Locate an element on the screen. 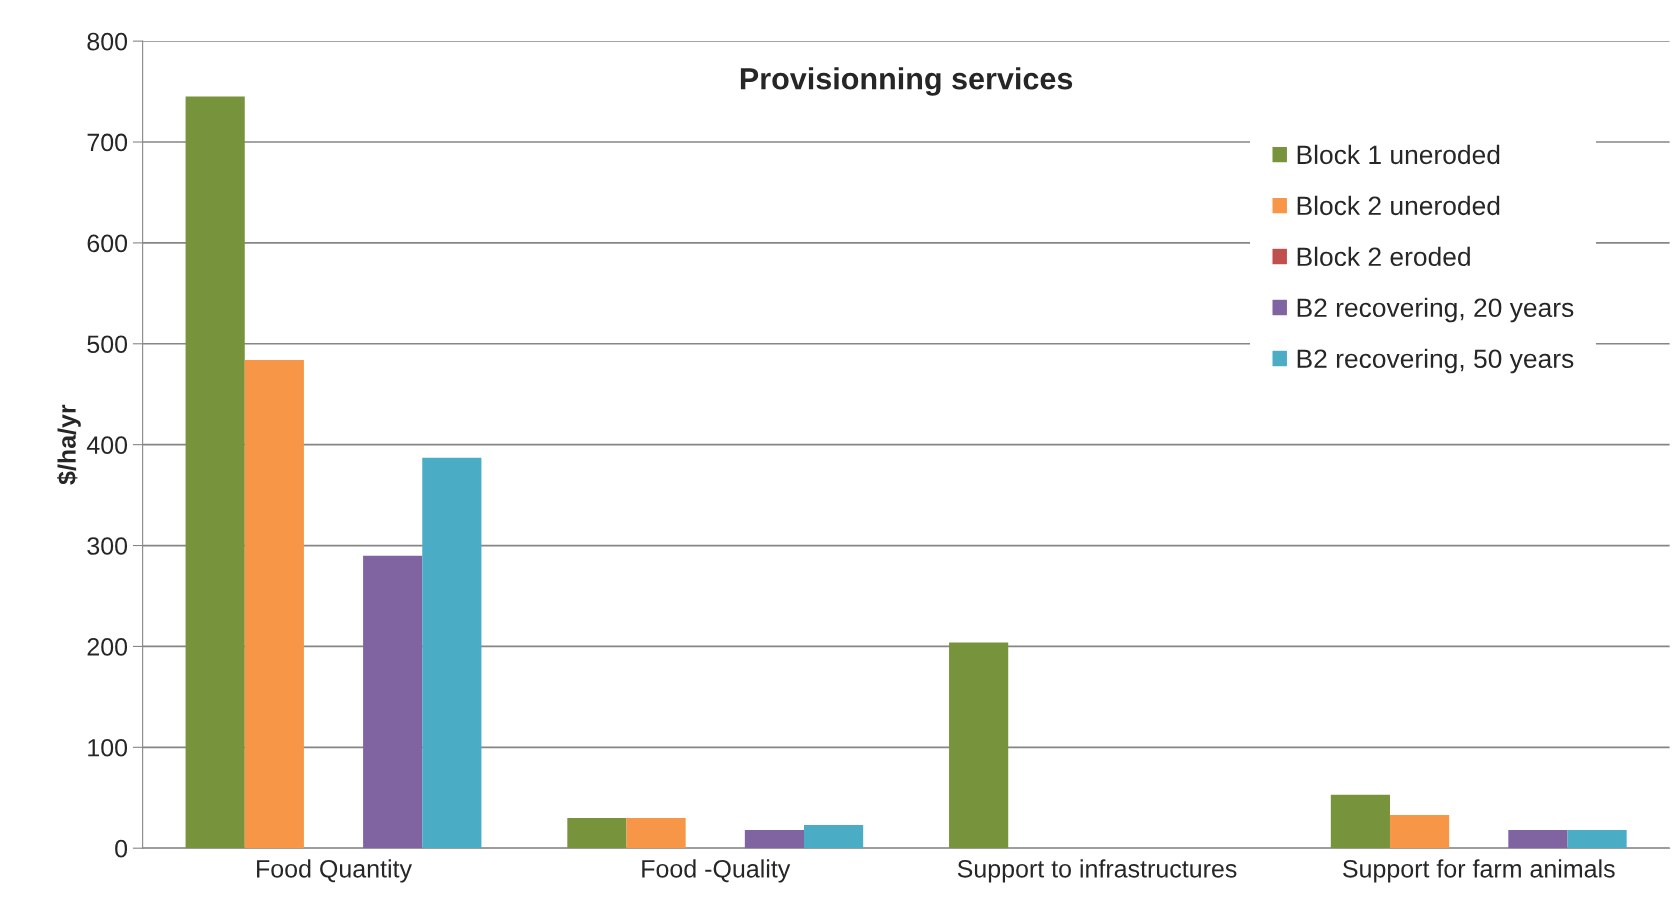 The height and width of the screenshot is (914, 1678). legend-label: B2 recovering, 50 years is located at coordinates (1435, 361).